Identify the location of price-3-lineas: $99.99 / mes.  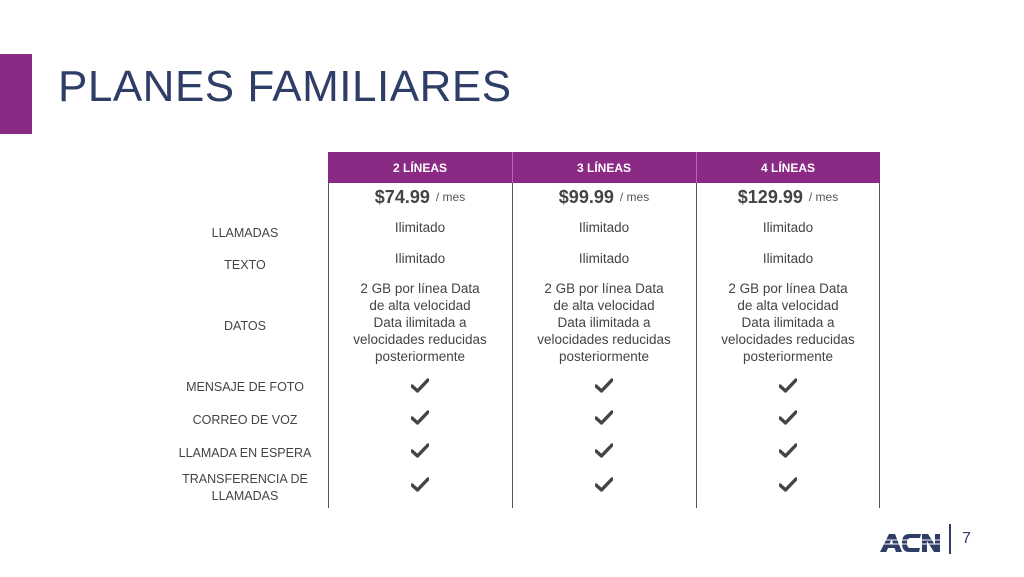
(604, 197).